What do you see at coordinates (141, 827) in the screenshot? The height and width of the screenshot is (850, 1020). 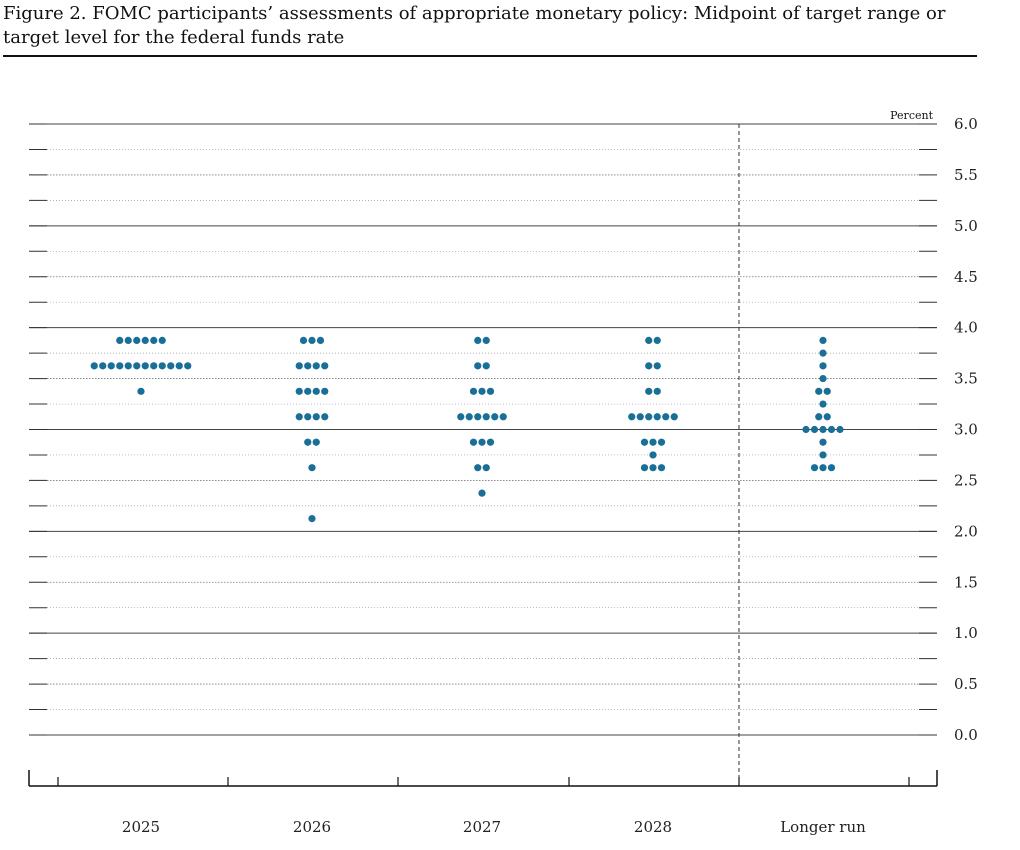 I see `x-category-label: 2025` at bounding box center [141, 827].